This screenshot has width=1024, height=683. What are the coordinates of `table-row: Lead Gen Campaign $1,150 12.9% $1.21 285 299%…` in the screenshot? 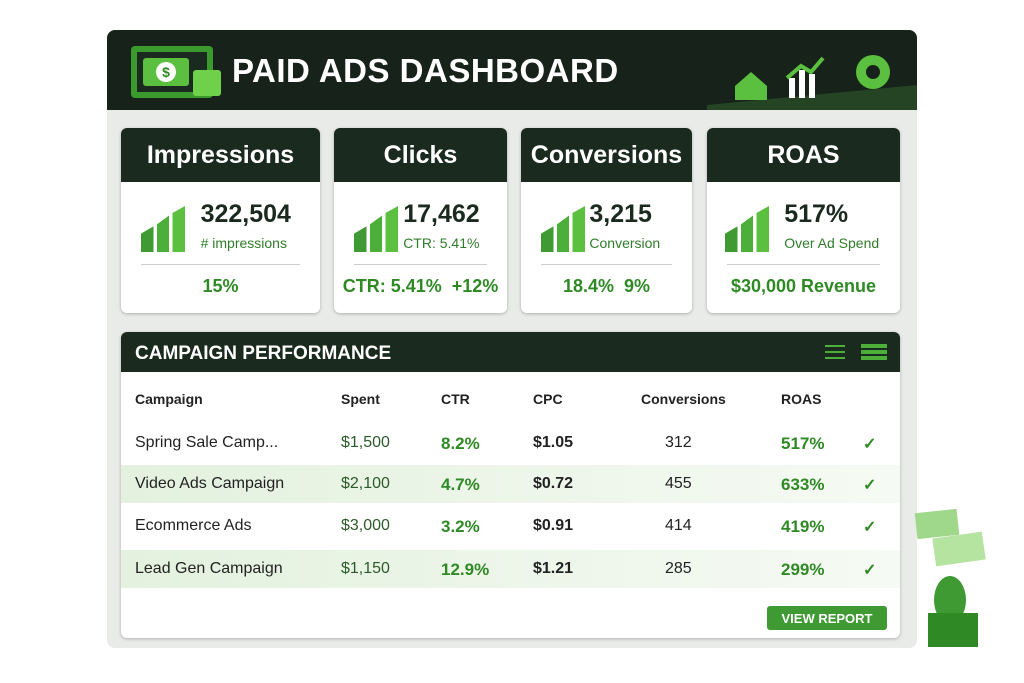 It's located at (510, 569).